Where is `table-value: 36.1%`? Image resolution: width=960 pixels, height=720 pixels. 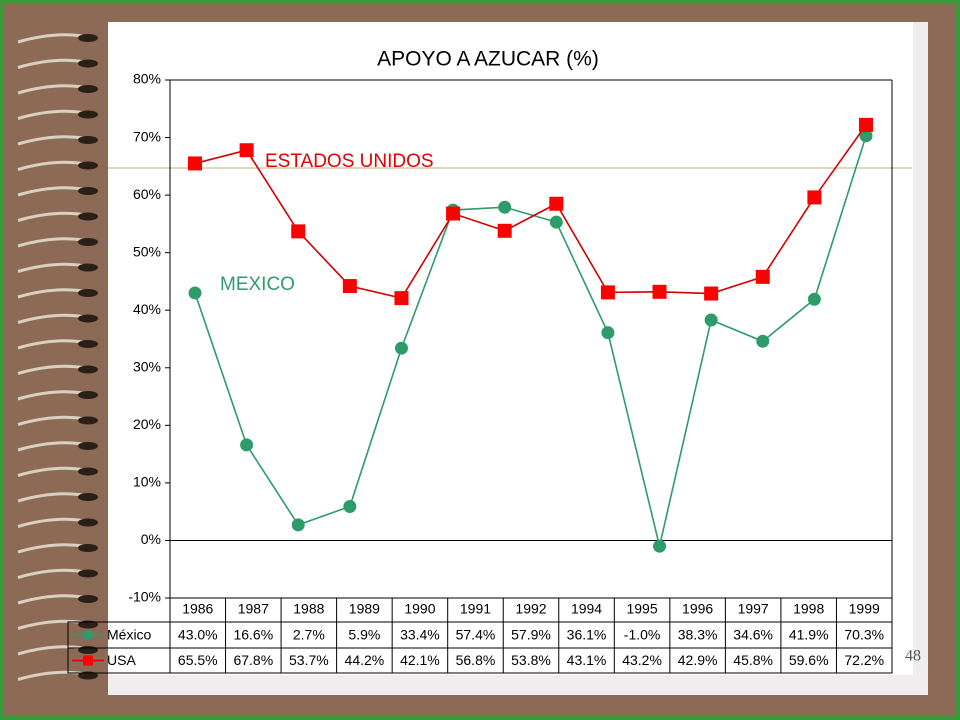
table-value: 36.1% is located at coordinates (587, 635).